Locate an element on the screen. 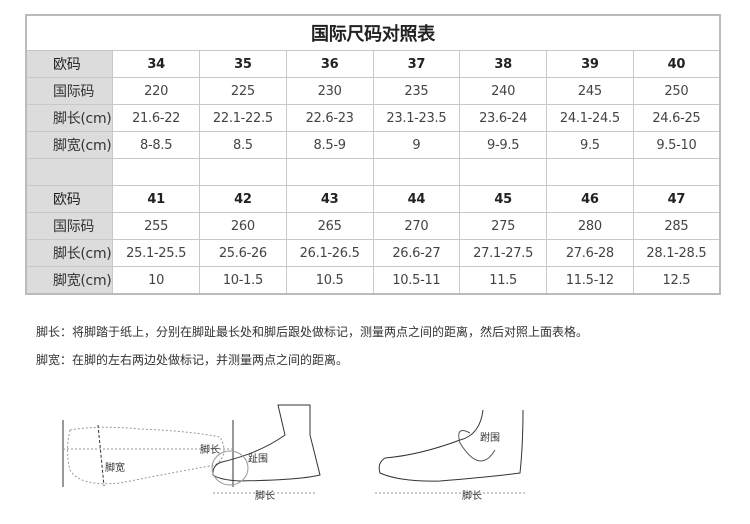 The width and height of the screenshot is (750, 524). cell: 240 is located at coordinates (503, 91).